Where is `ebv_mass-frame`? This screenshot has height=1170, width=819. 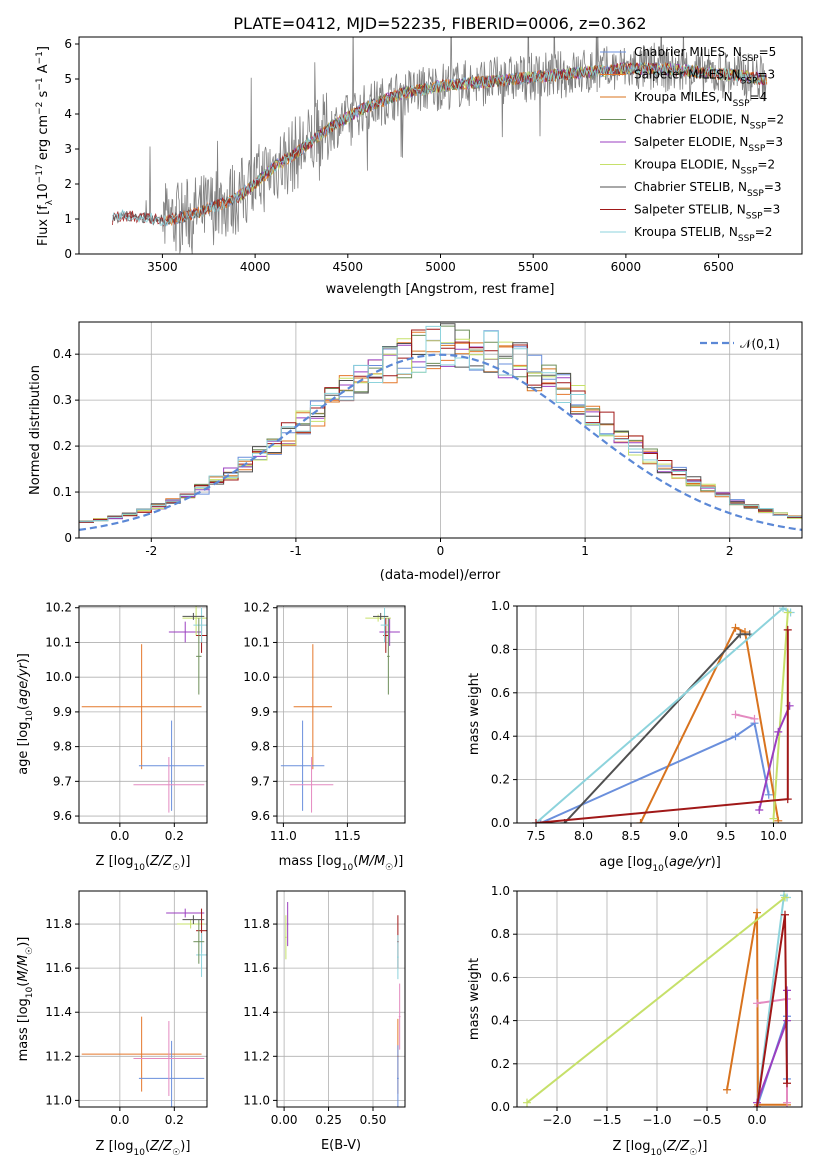 ebv_mass-frame is located at coordinates (341, 999).